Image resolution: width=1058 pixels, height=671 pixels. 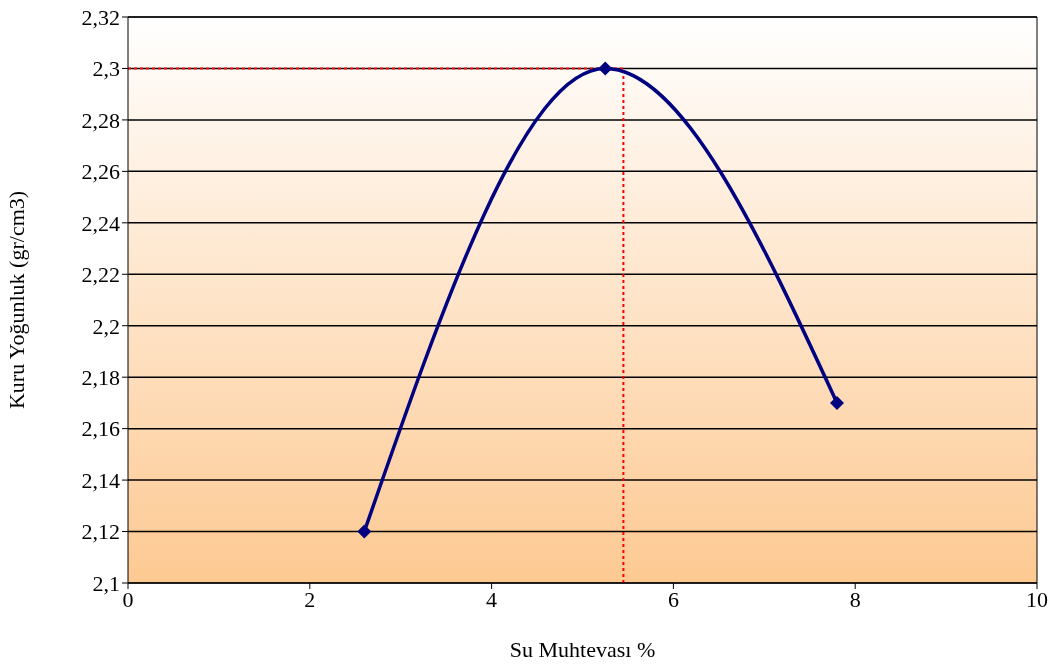 What do you see at coordinates (310, 599) in the screenshot?
I see `x-tick-label: 2` at bounding box center [310, 599].